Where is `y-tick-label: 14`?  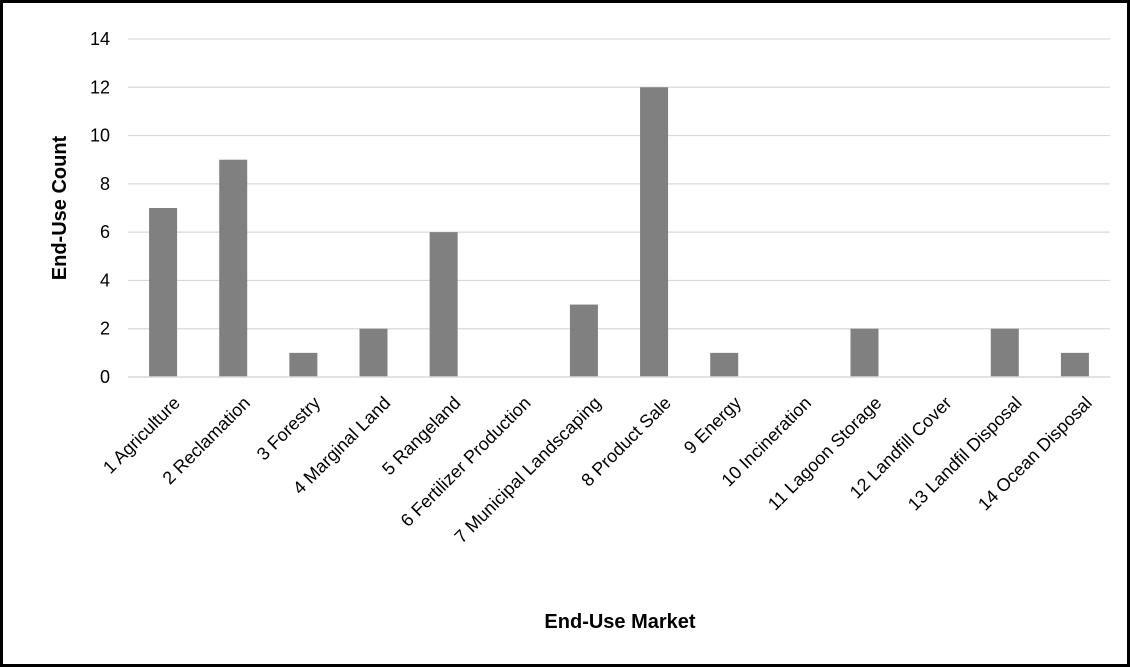 y-tick-label: 14 is located at coordinates (100, 39).